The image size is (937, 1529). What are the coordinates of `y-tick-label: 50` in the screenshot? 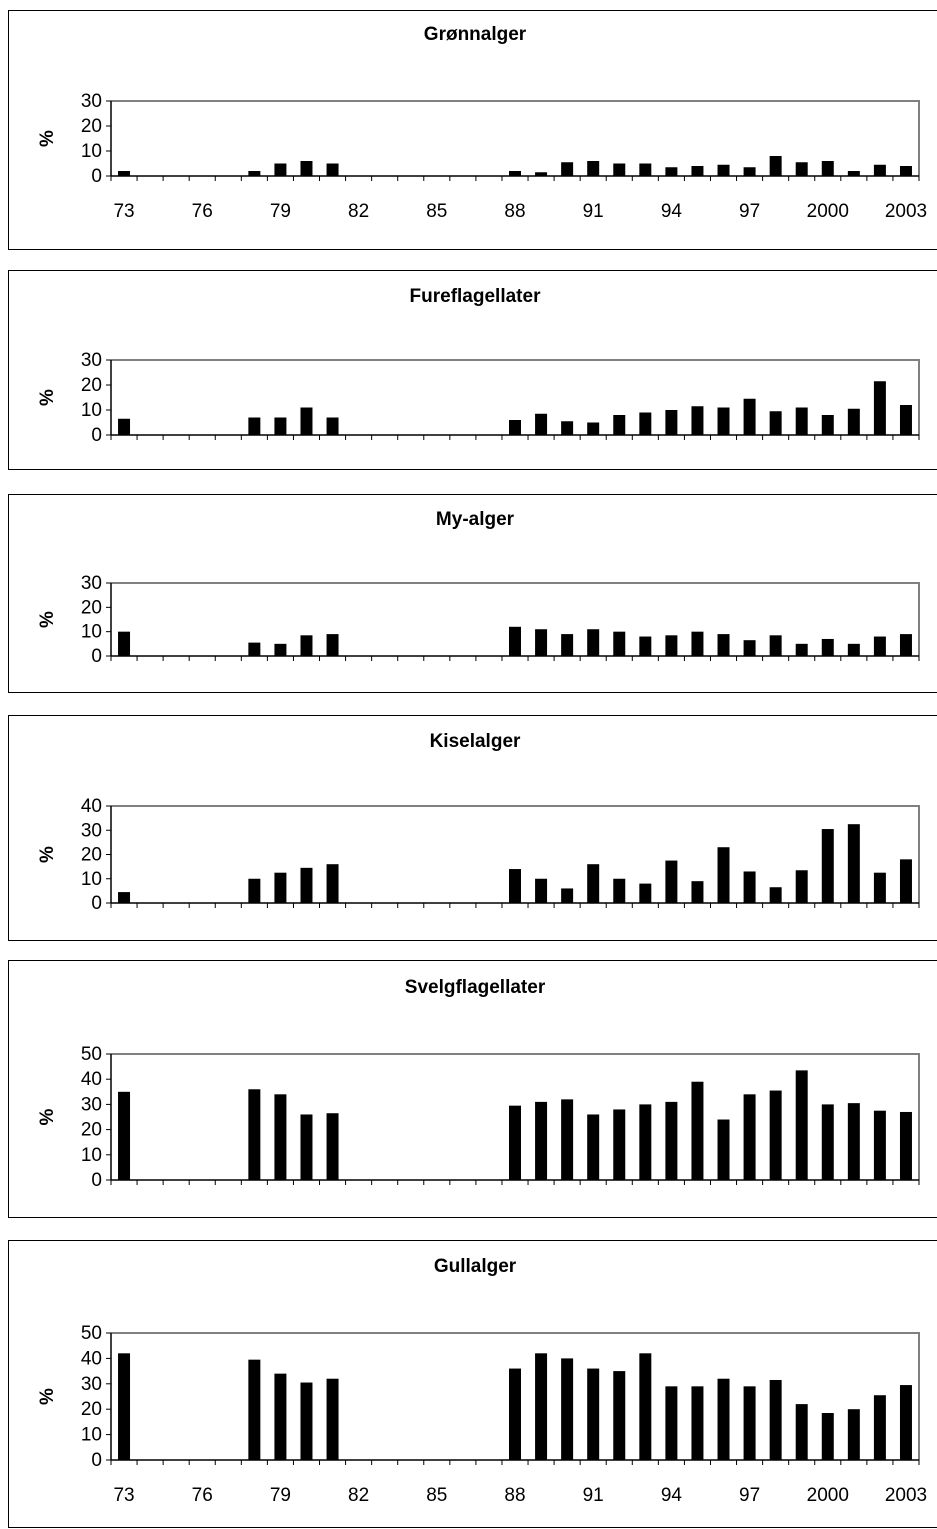 It's located at (91, 1054).